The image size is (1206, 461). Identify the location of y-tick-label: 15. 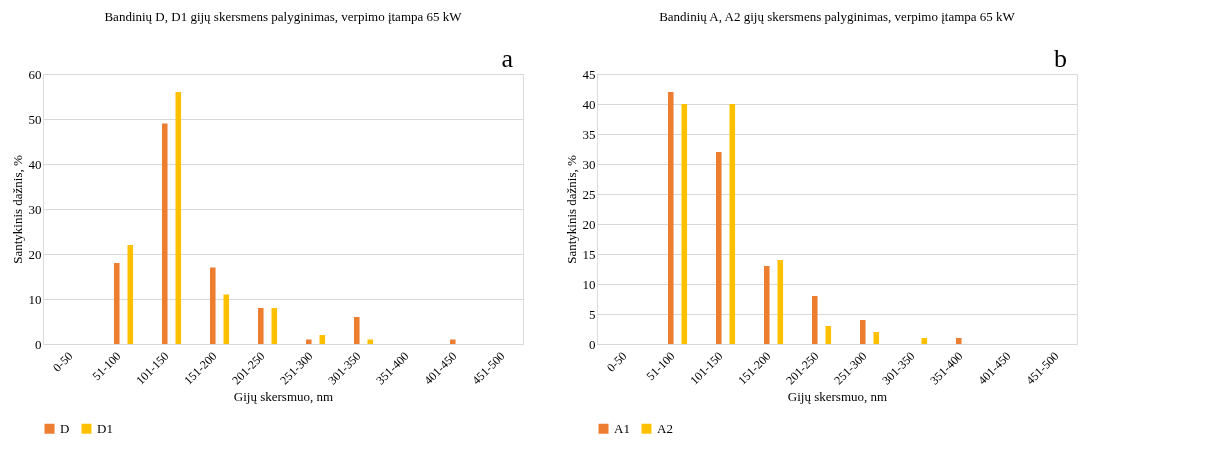
(589, 254).